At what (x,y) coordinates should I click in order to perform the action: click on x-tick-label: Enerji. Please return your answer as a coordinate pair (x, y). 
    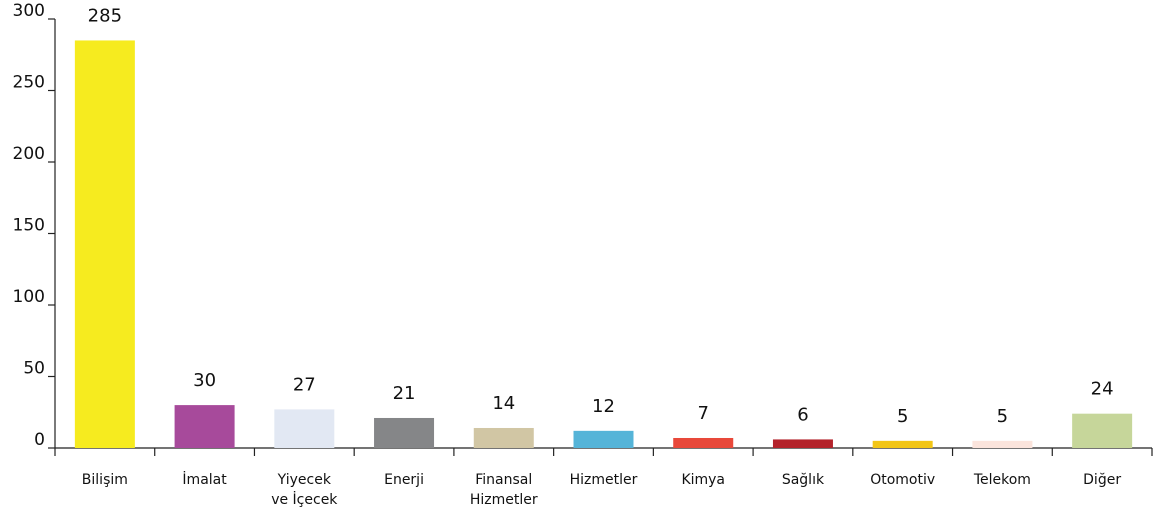
    Looking at the image, I should click on (404, 480).